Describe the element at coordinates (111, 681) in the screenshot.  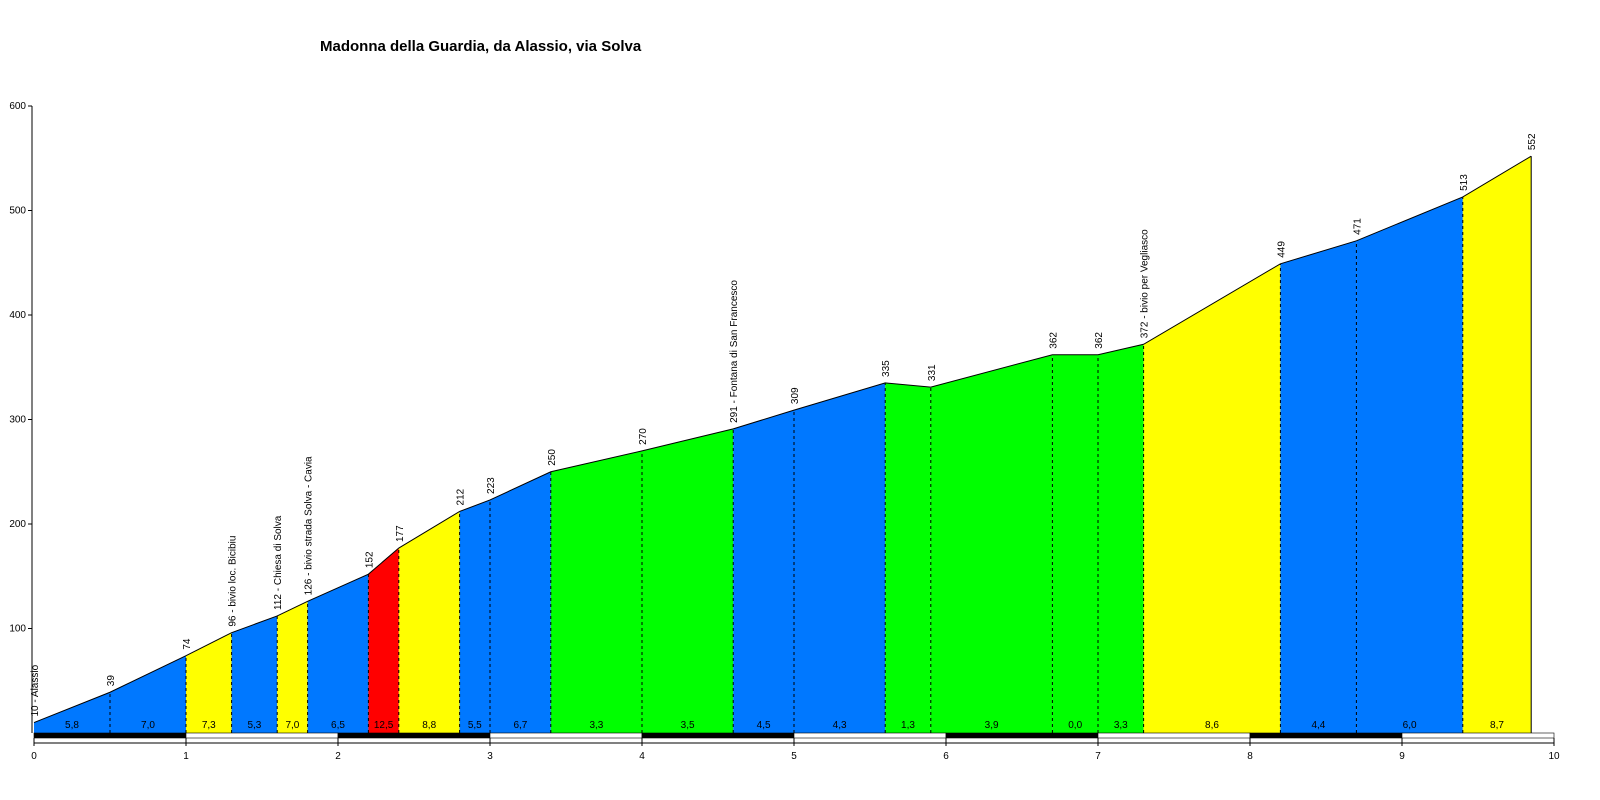
I see `point-altitude-label: 39` at that location.